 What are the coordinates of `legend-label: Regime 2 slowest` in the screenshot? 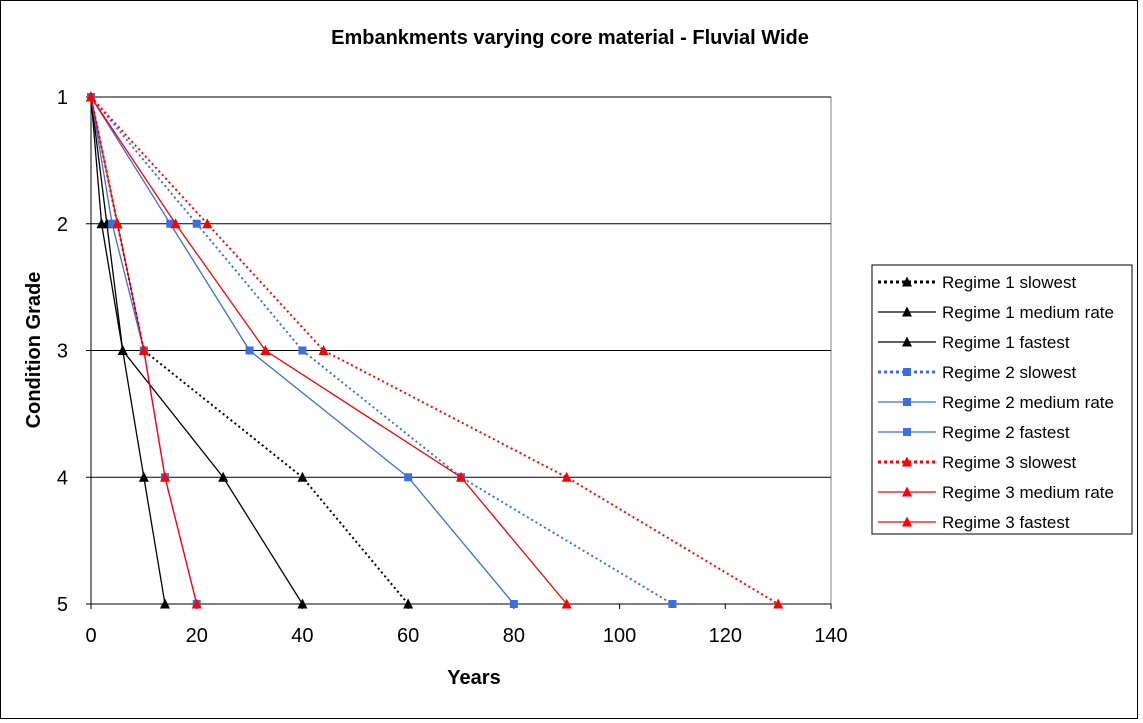 It's located at (1009, 372).